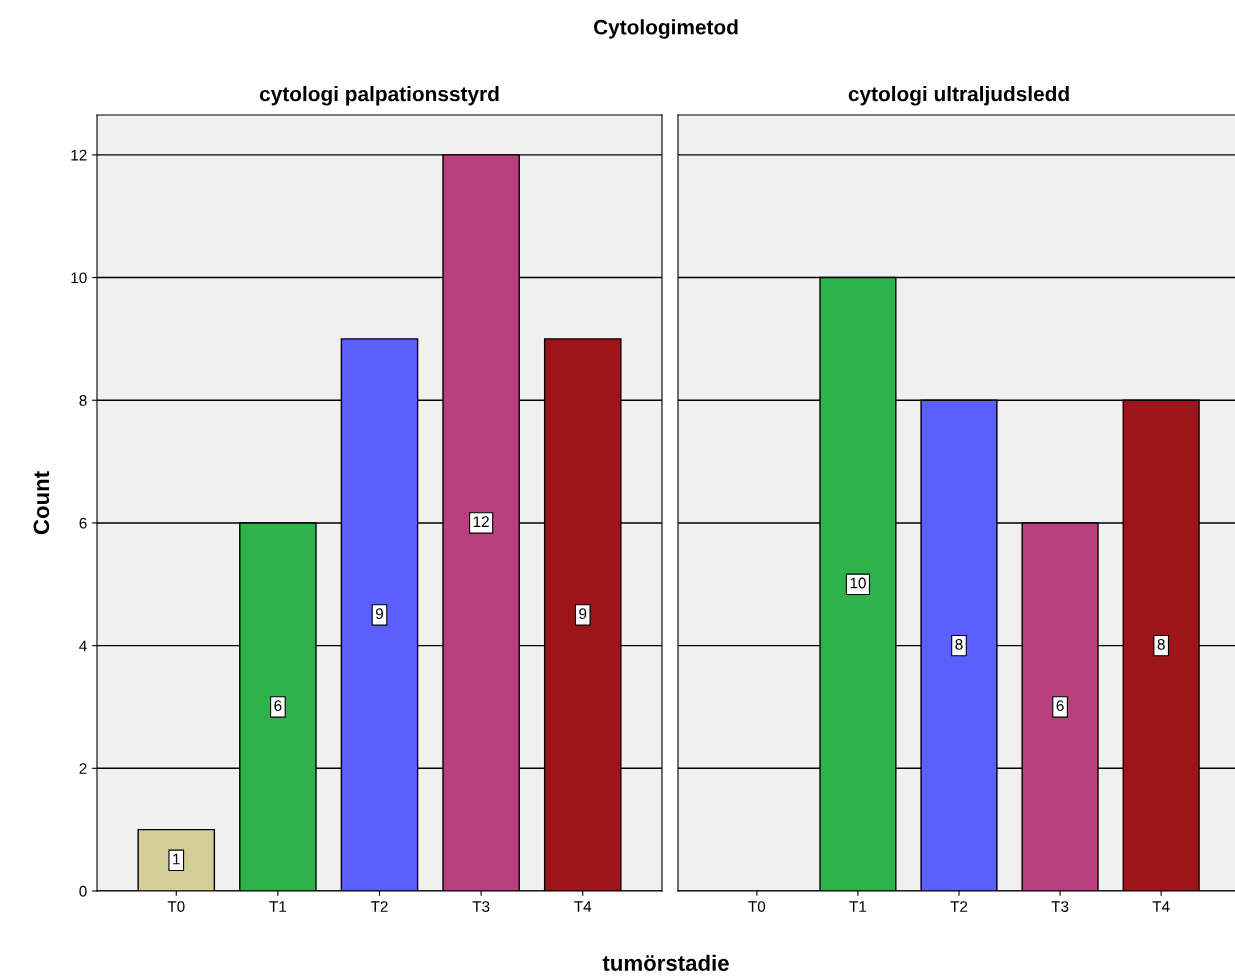 The height and width of the screenshot is (978, 1235). What do you see at coordinates (79, 278) in the screenshot?
I see `y-tick-label: 10` at bounding box center [79, 278].